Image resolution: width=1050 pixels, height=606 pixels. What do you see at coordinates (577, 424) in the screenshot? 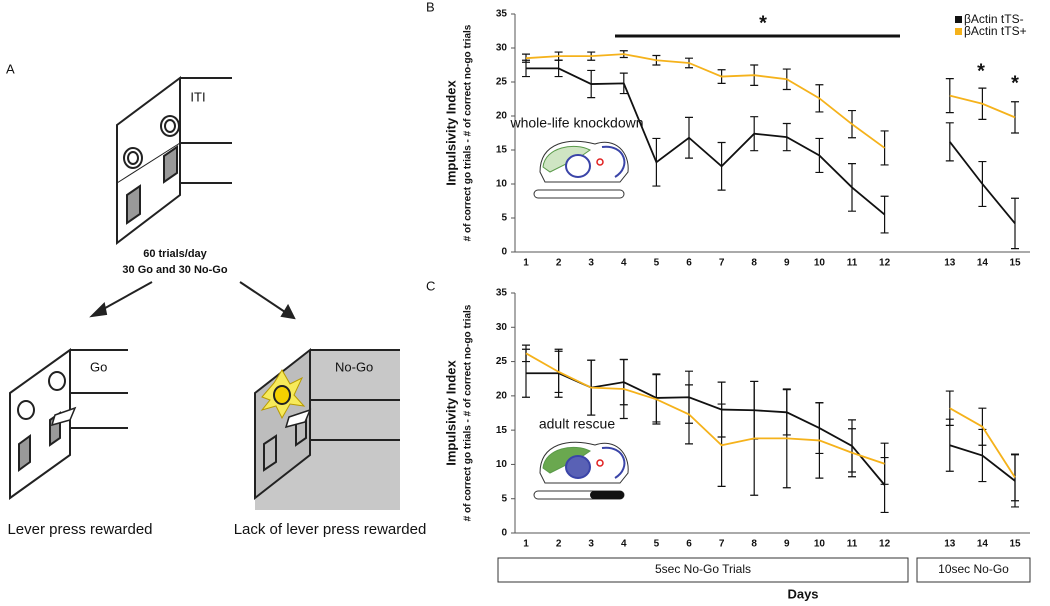
I see `inset-label: adult rescue` at bounding box center [577, 424].